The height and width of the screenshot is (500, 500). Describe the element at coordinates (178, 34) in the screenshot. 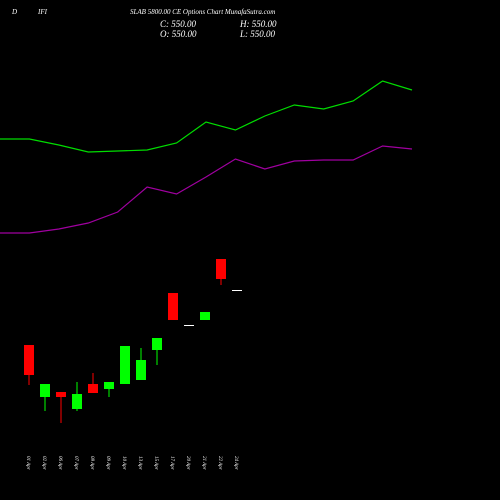

I see `open-label: O: 550.00` at that location.